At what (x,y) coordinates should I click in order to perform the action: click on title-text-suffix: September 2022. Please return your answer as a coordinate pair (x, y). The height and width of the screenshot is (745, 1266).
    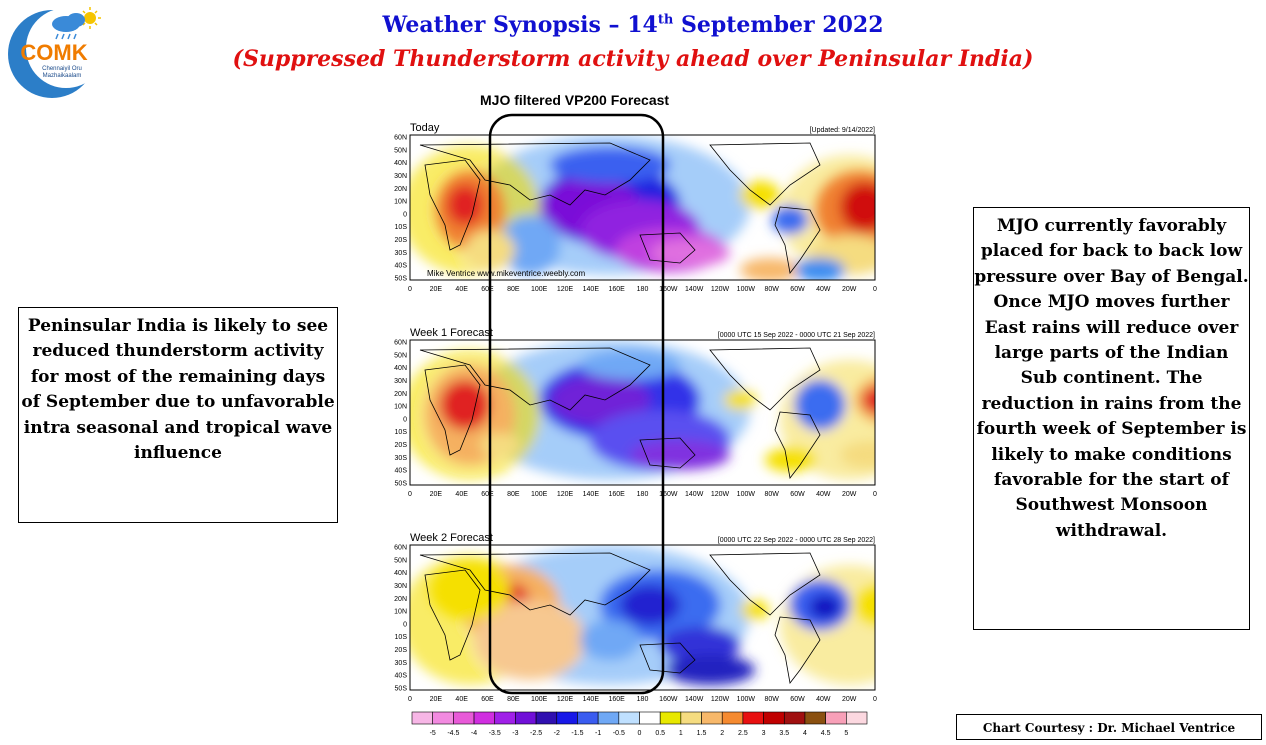
    Looking at the image, I should click on (778, 25).